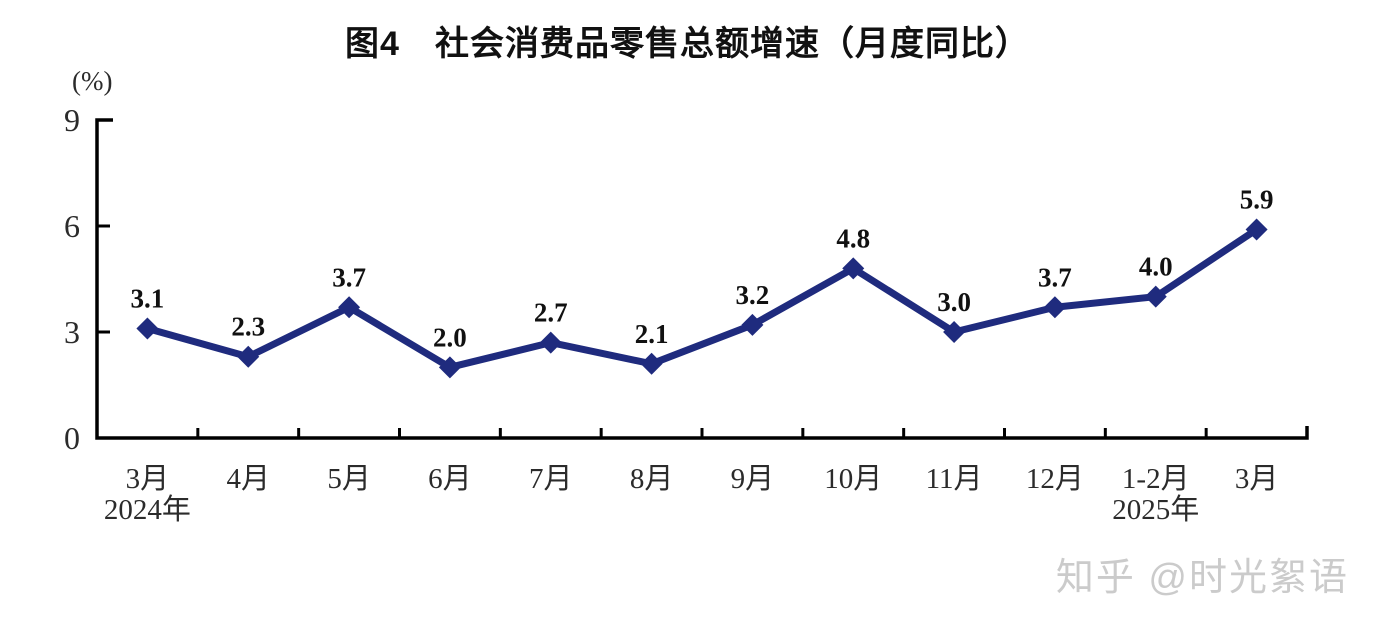 The image size is (1375, 623). Describe the element at coordinates (1155, 509) in the screenshot. I see `x-axis-year-label: 2025年` at that location.